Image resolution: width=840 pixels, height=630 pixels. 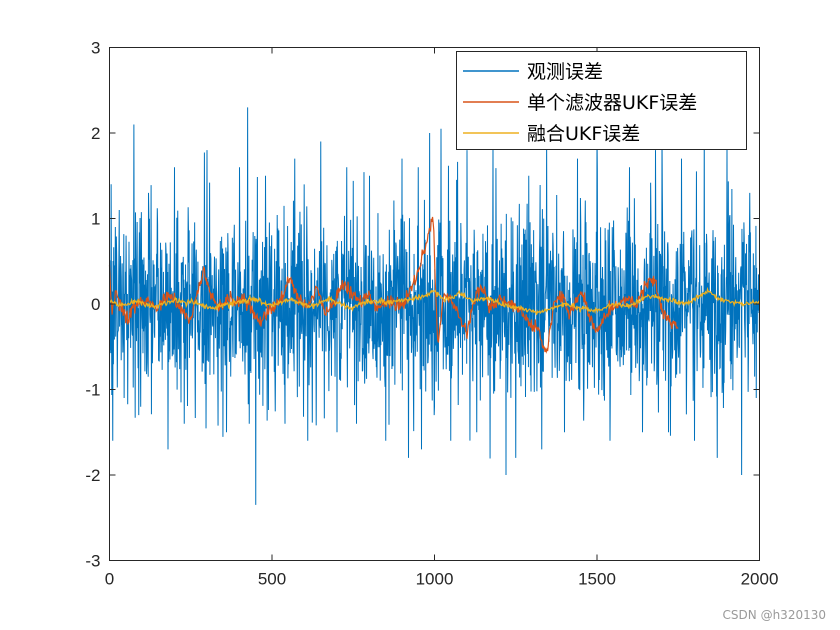 I want to click on watermark: CSDN @h320130, so click(x=774, y=615).